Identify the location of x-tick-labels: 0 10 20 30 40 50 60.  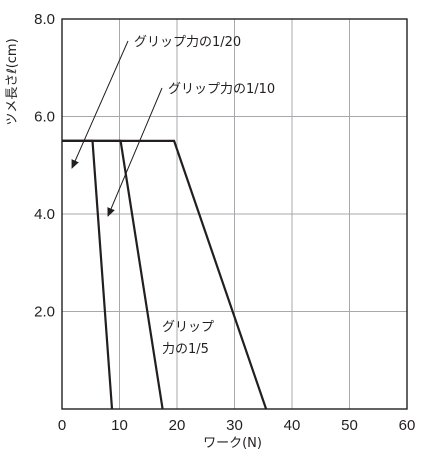
(237, 425).